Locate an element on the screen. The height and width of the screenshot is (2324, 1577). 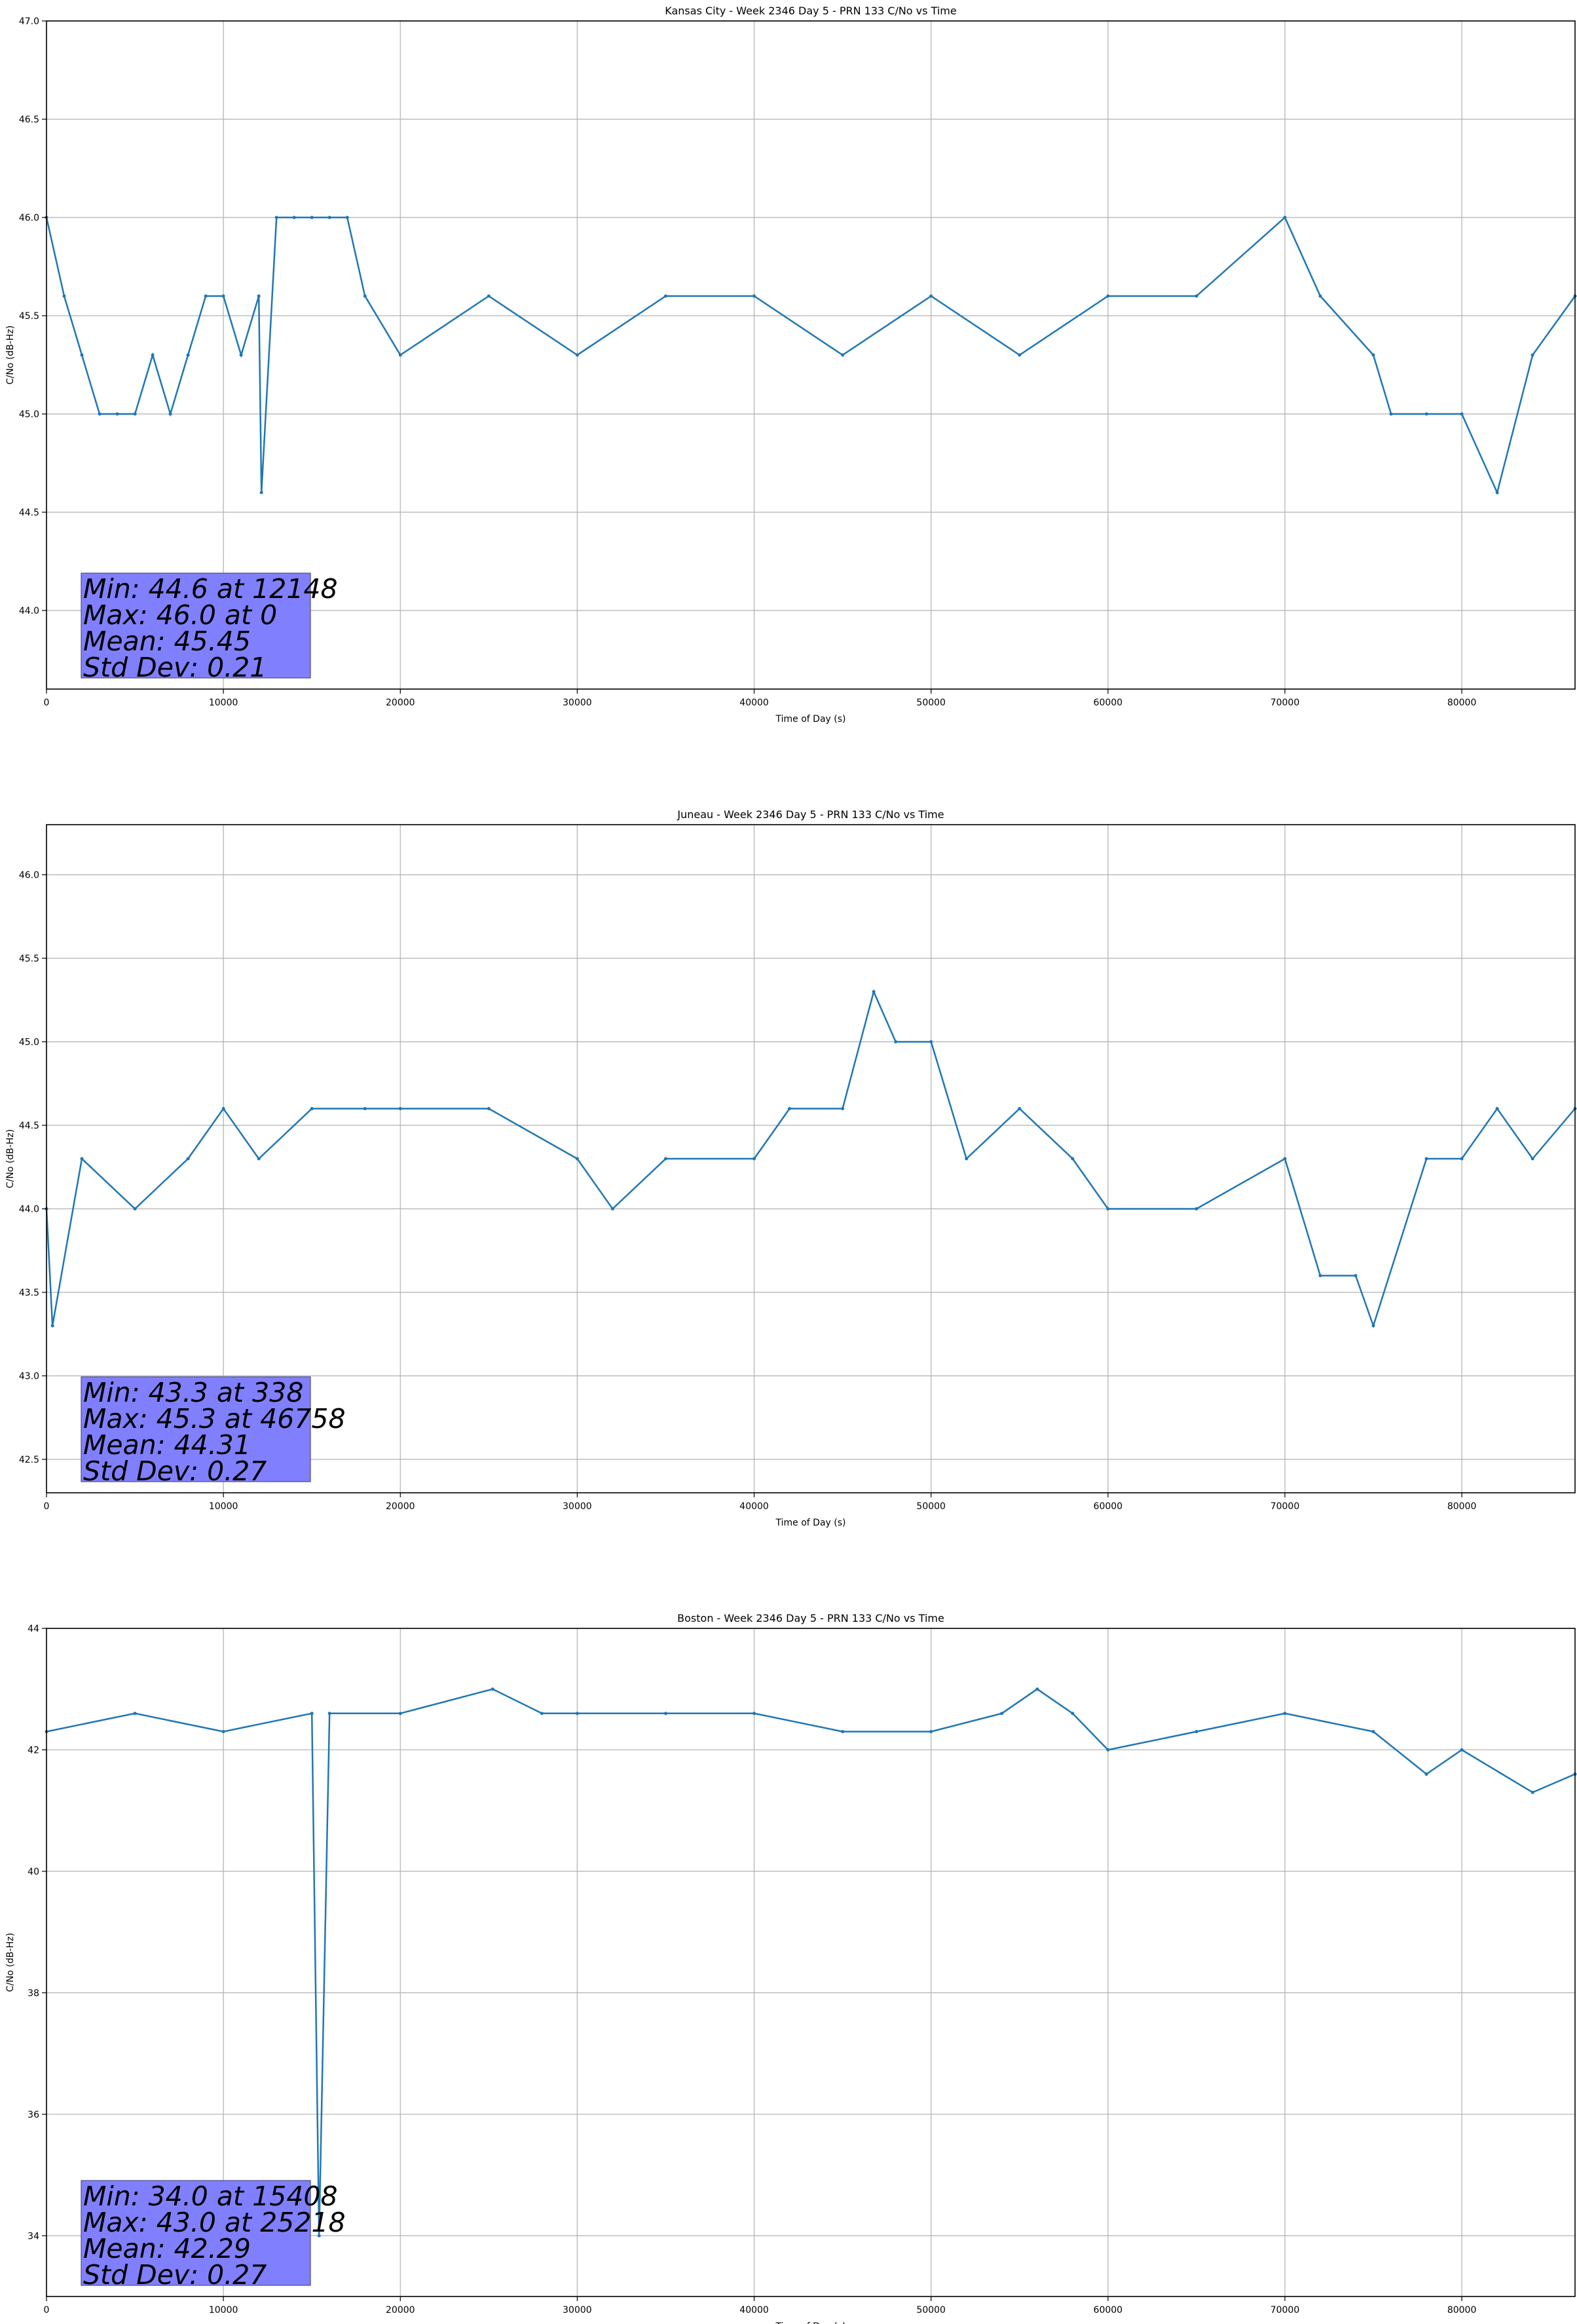
y-tick-label: 42.5 is located at coordinates (29, 1460).